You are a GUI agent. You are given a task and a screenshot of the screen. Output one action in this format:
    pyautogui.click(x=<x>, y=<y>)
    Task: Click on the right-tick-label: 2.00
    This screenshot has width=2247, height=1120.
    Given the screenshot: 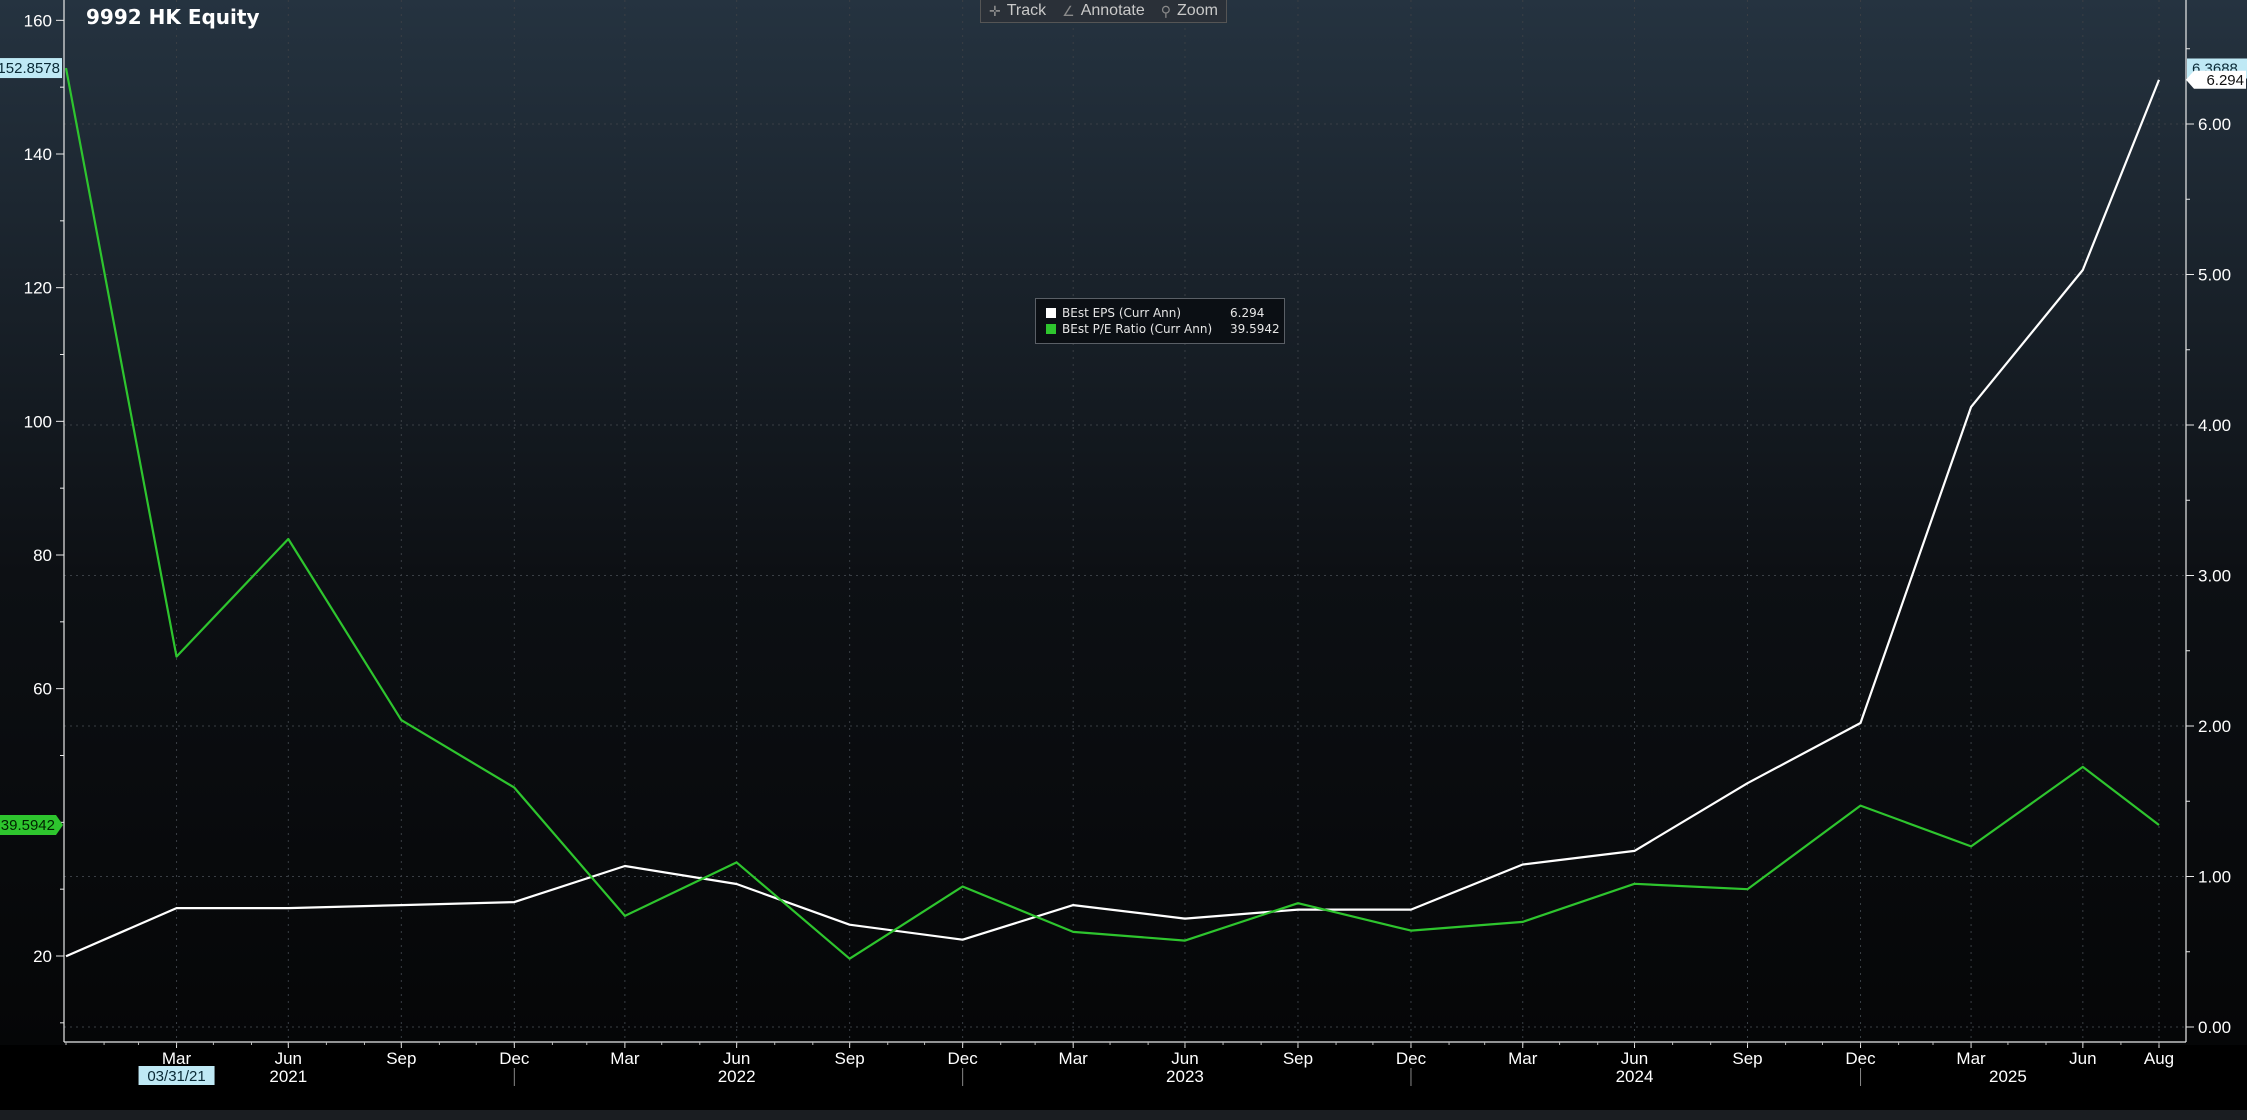 What is the action you would take?
    pyautogui.click(x=2214, y=726)
    